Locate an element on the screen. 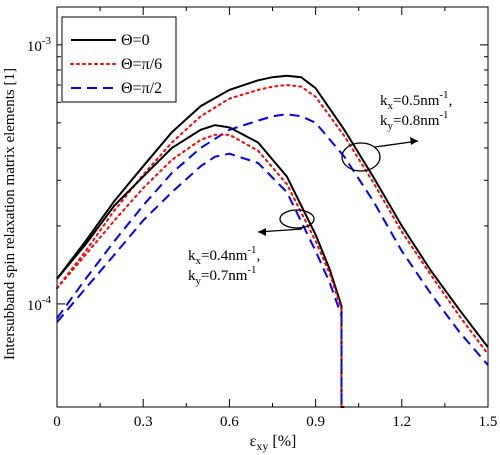 The width and height of the screenshot is (500, 455). x-tick-label: 0.3 is located at coordinates (143, 422).